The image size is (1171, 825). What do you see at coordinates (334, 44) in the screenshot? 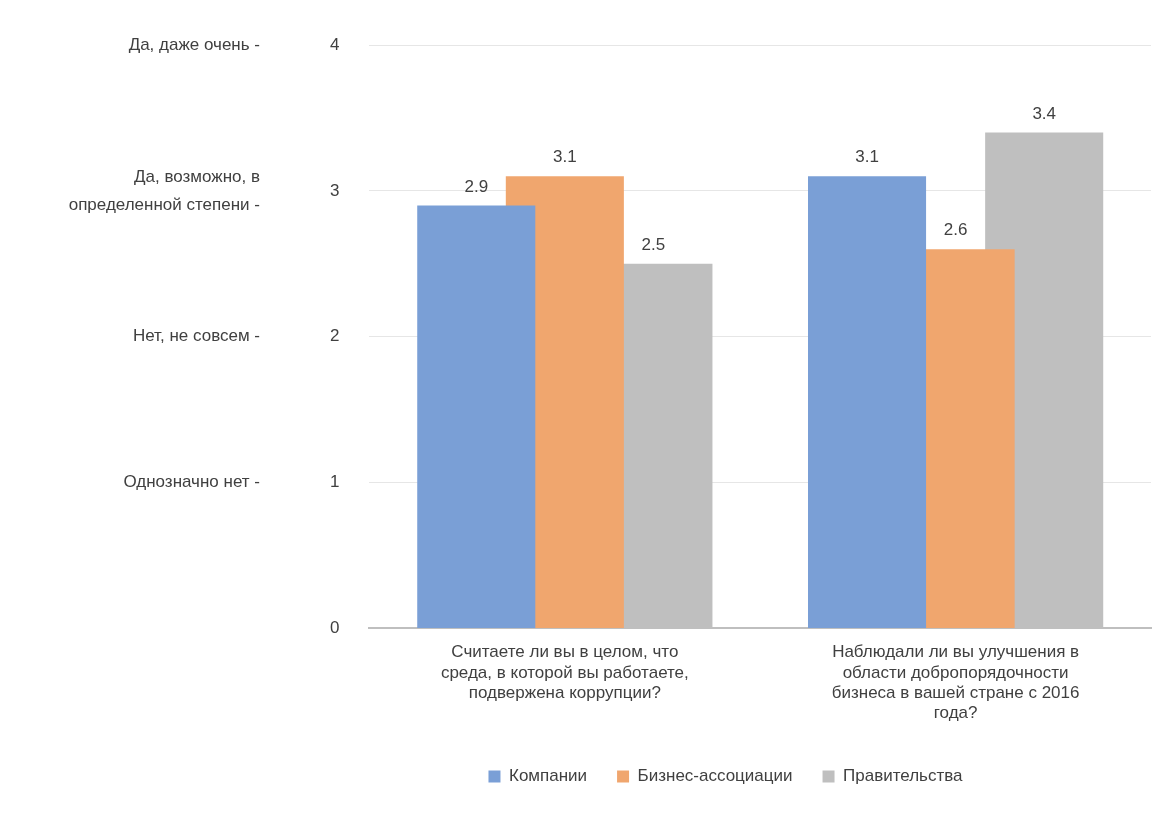
I see `y-tick-label: 4` at bounding box center [334, 44].